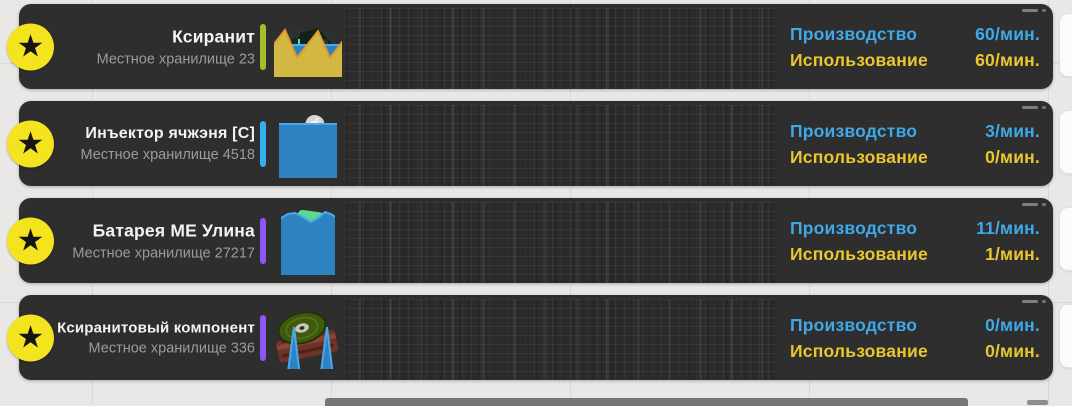 This screenshot has width=1072, height=406. I want to click on item-info: Батарея МЕ Улина Местное хранилище 27217, so click(149, 240).